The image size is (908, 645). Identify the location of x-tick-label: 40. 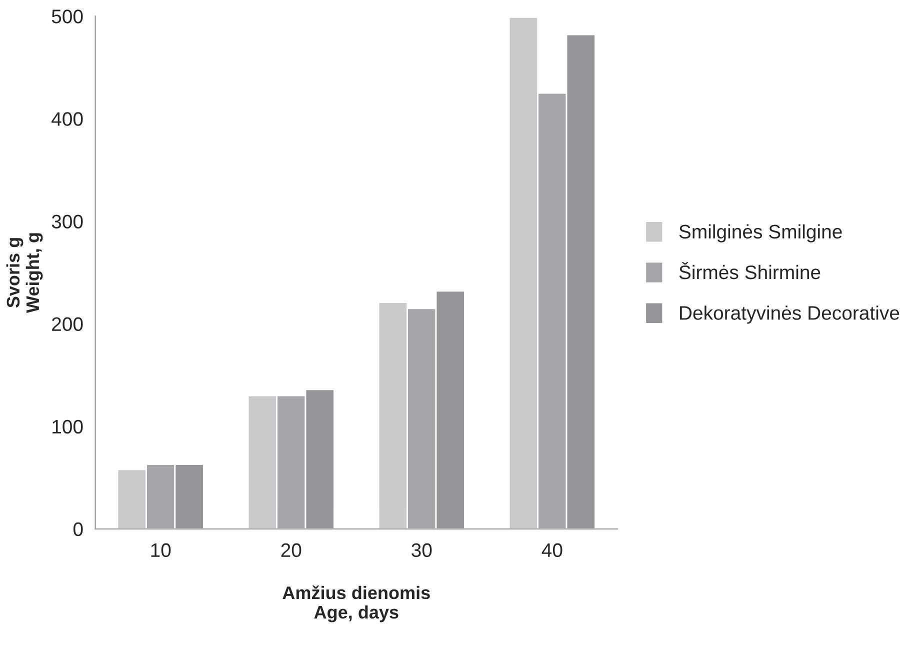
(552, 550).